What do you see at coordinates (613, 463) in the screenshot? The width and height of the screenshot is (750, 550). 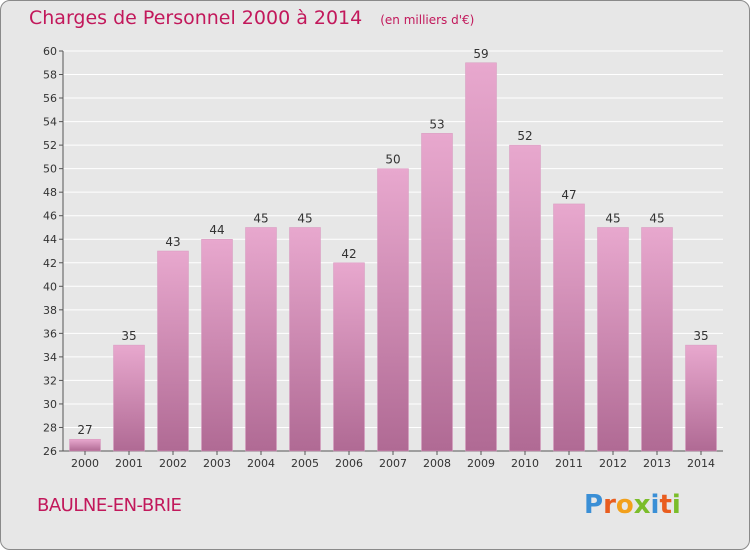 I see `x-tick-label: 2012` at bounding box center [613, 463].